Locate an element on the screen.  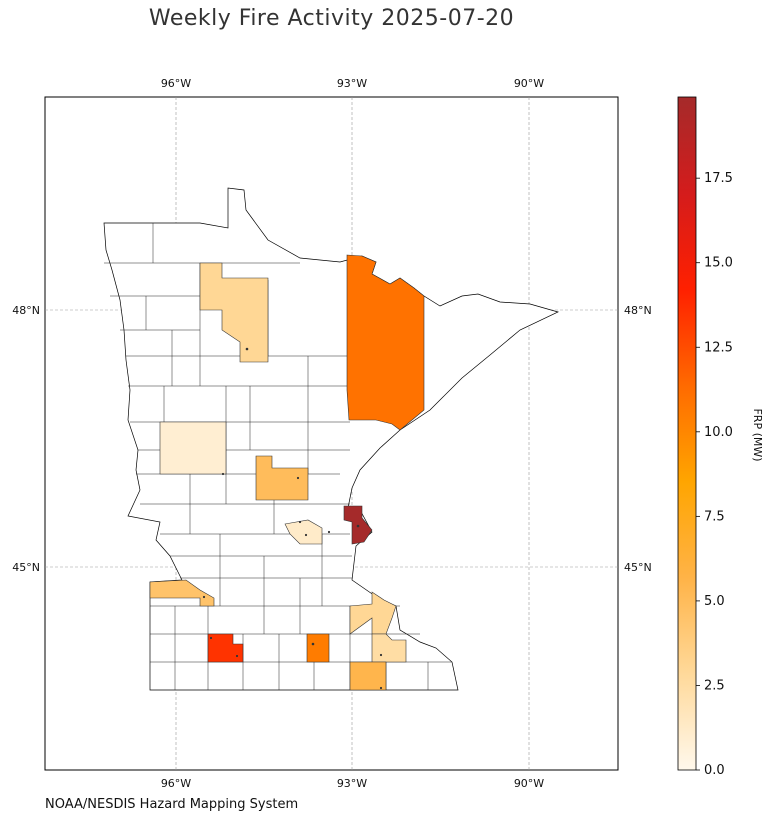
colorbar is located at coordinates (687, 433).